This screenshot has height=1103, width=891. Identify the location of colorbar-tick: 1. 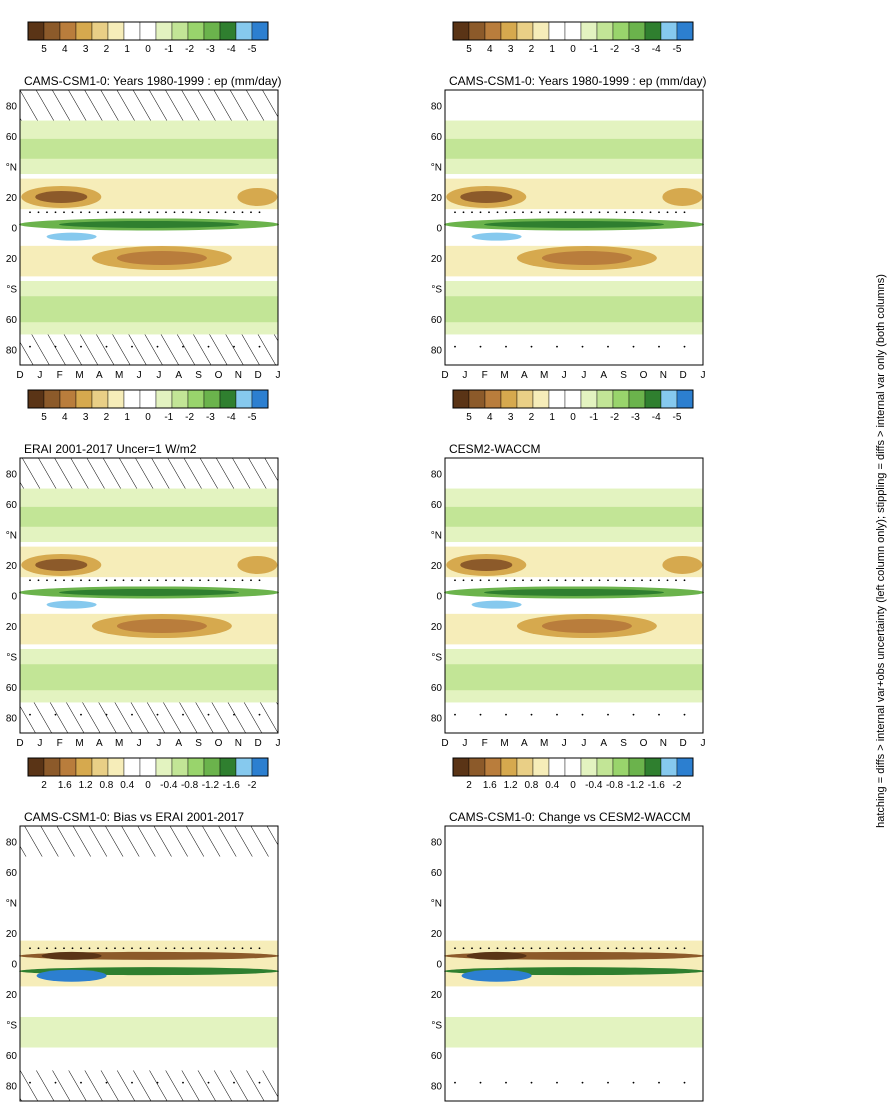
(127, 49).